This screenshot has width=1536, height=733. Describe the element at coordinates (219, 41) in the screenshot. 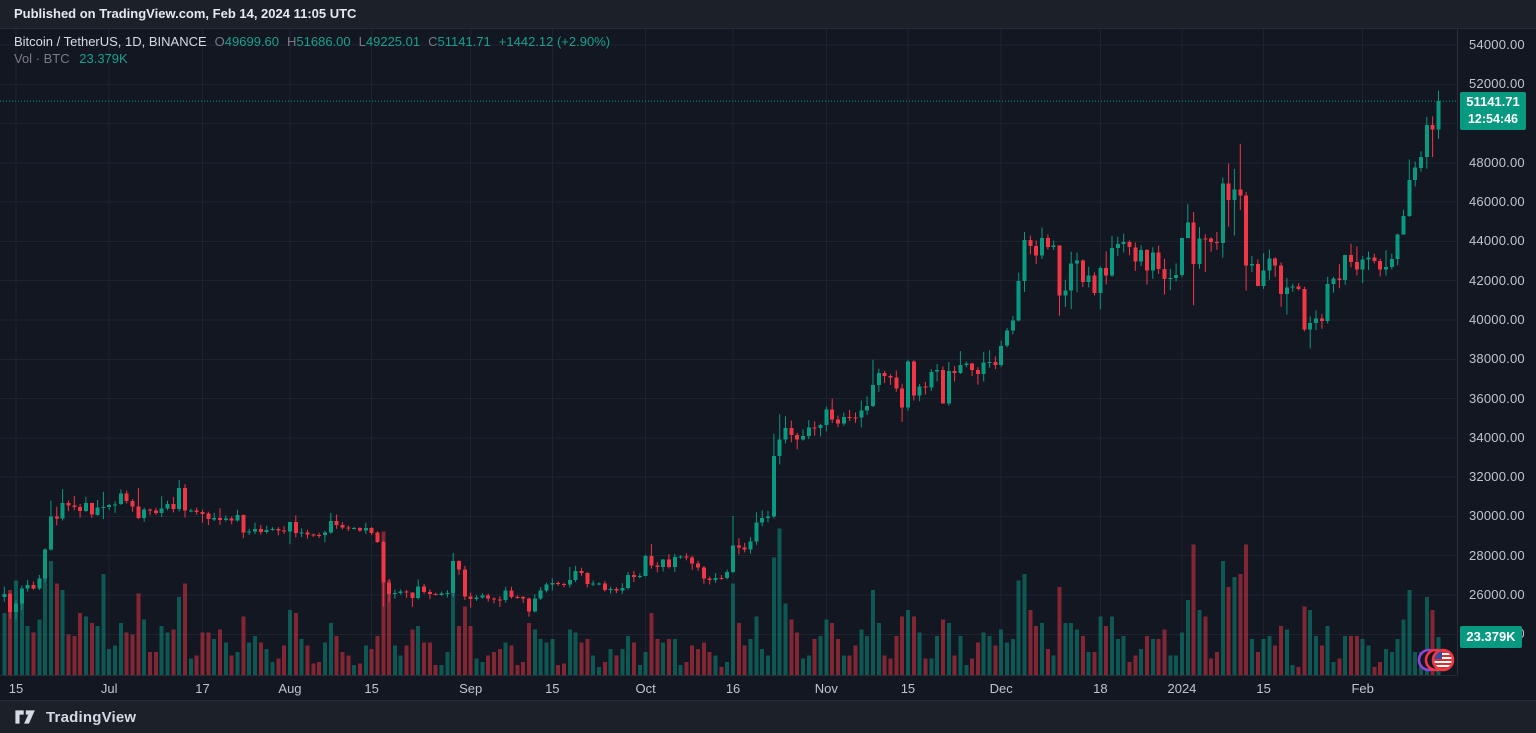

I see `open-label: O` at that location.